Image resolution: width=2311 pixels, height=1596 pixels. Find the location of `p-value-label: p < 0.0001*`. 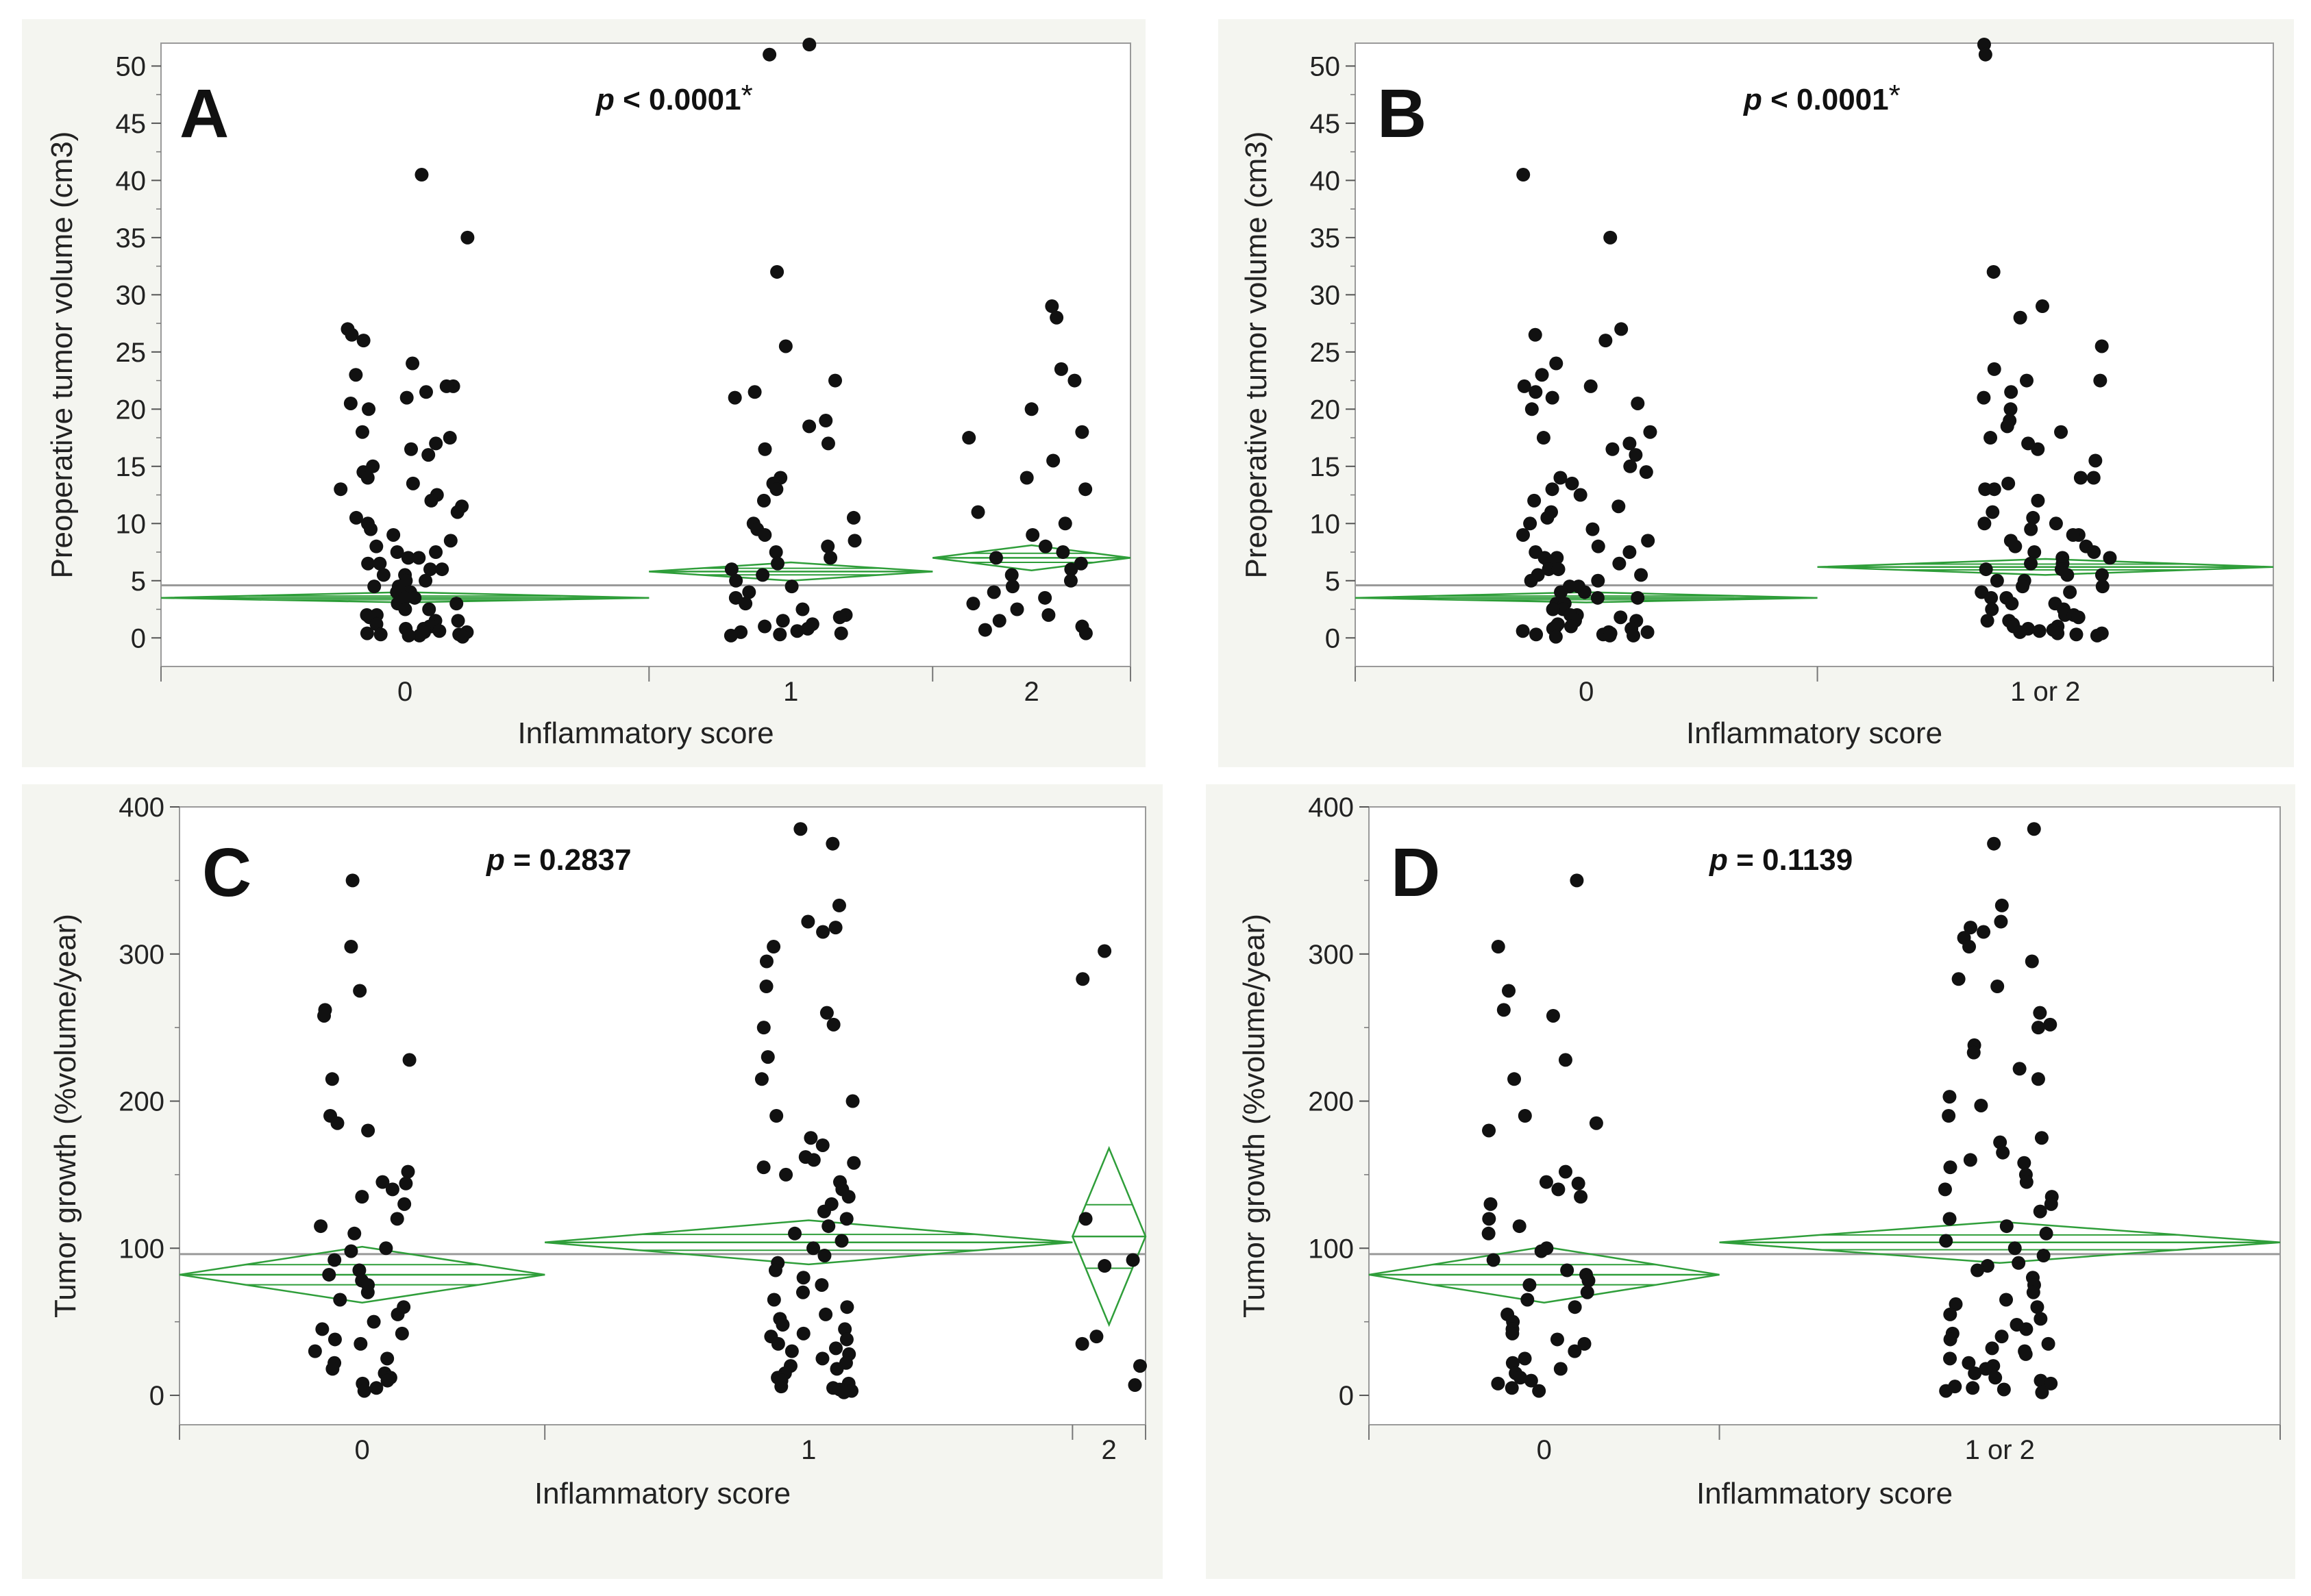

p-value-label: p < 0.0001* is located at coordinates (674, 97).